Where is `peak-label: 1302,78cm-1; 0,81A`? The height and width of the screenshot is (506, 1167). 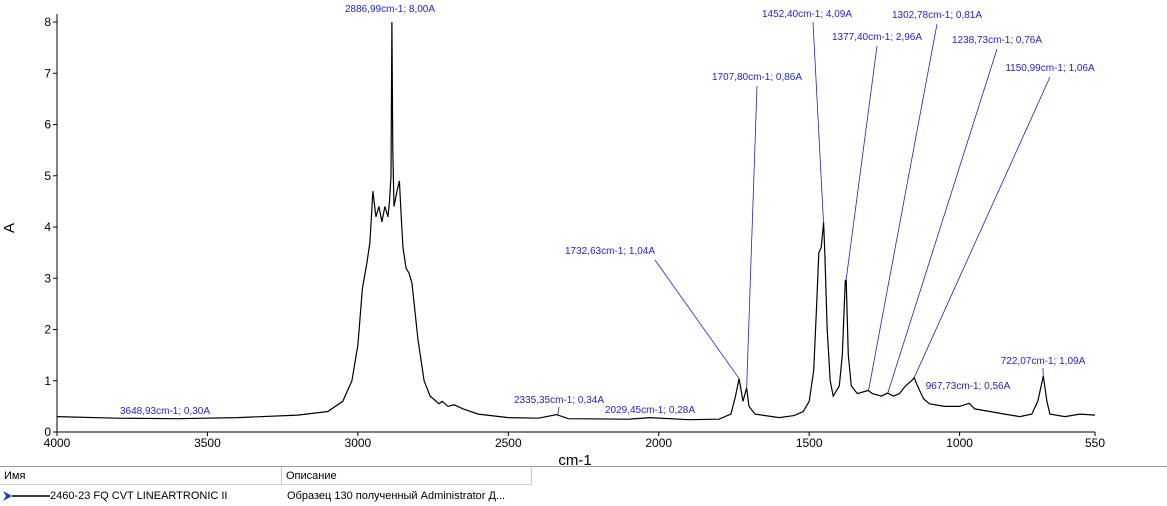 peak-label: 1302,78cm-1; 0,81A is located at coordinates (937, 15).